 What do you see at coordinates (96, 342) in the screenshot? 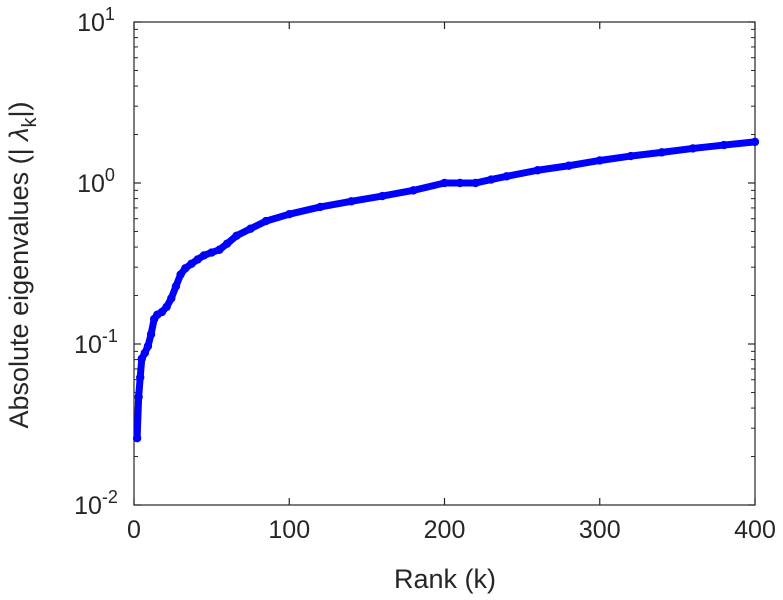
I see `y-tick-label: 10⁻¹` at bounding box center [96, 342].